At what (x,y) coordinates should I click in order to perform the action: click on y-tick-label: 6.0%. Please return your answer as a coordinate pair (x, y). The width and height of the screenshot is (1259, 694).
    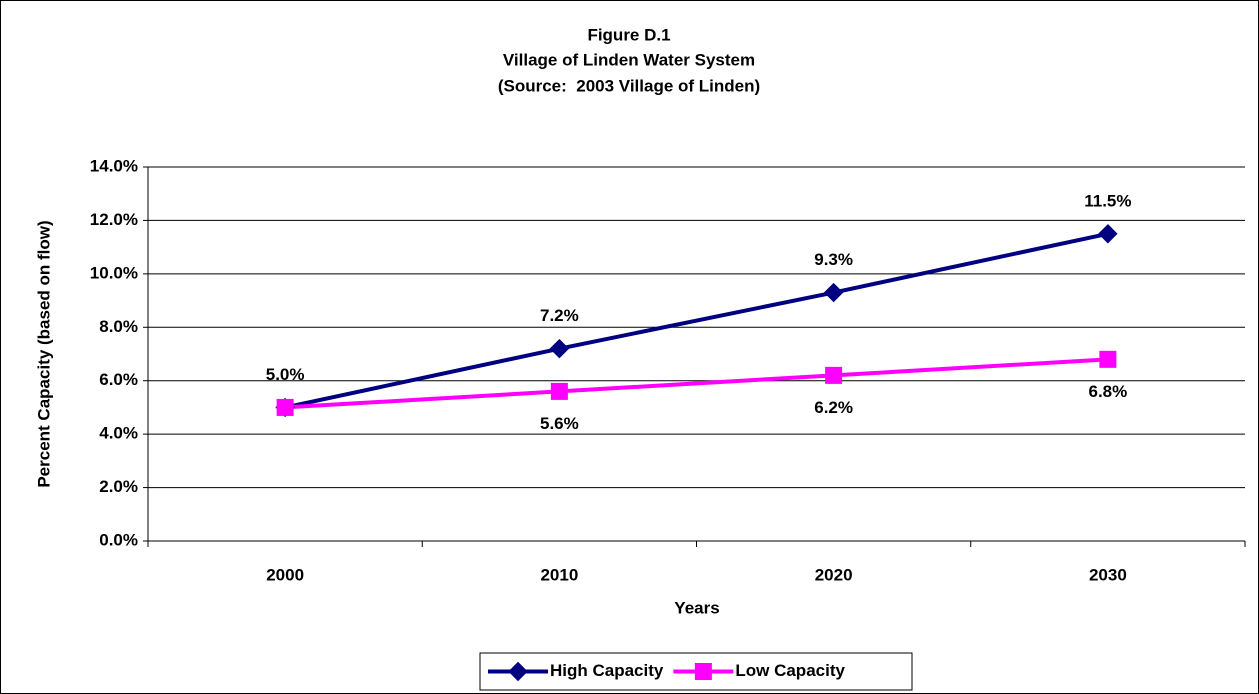
    Looking at the image, I should click on (118, 379).